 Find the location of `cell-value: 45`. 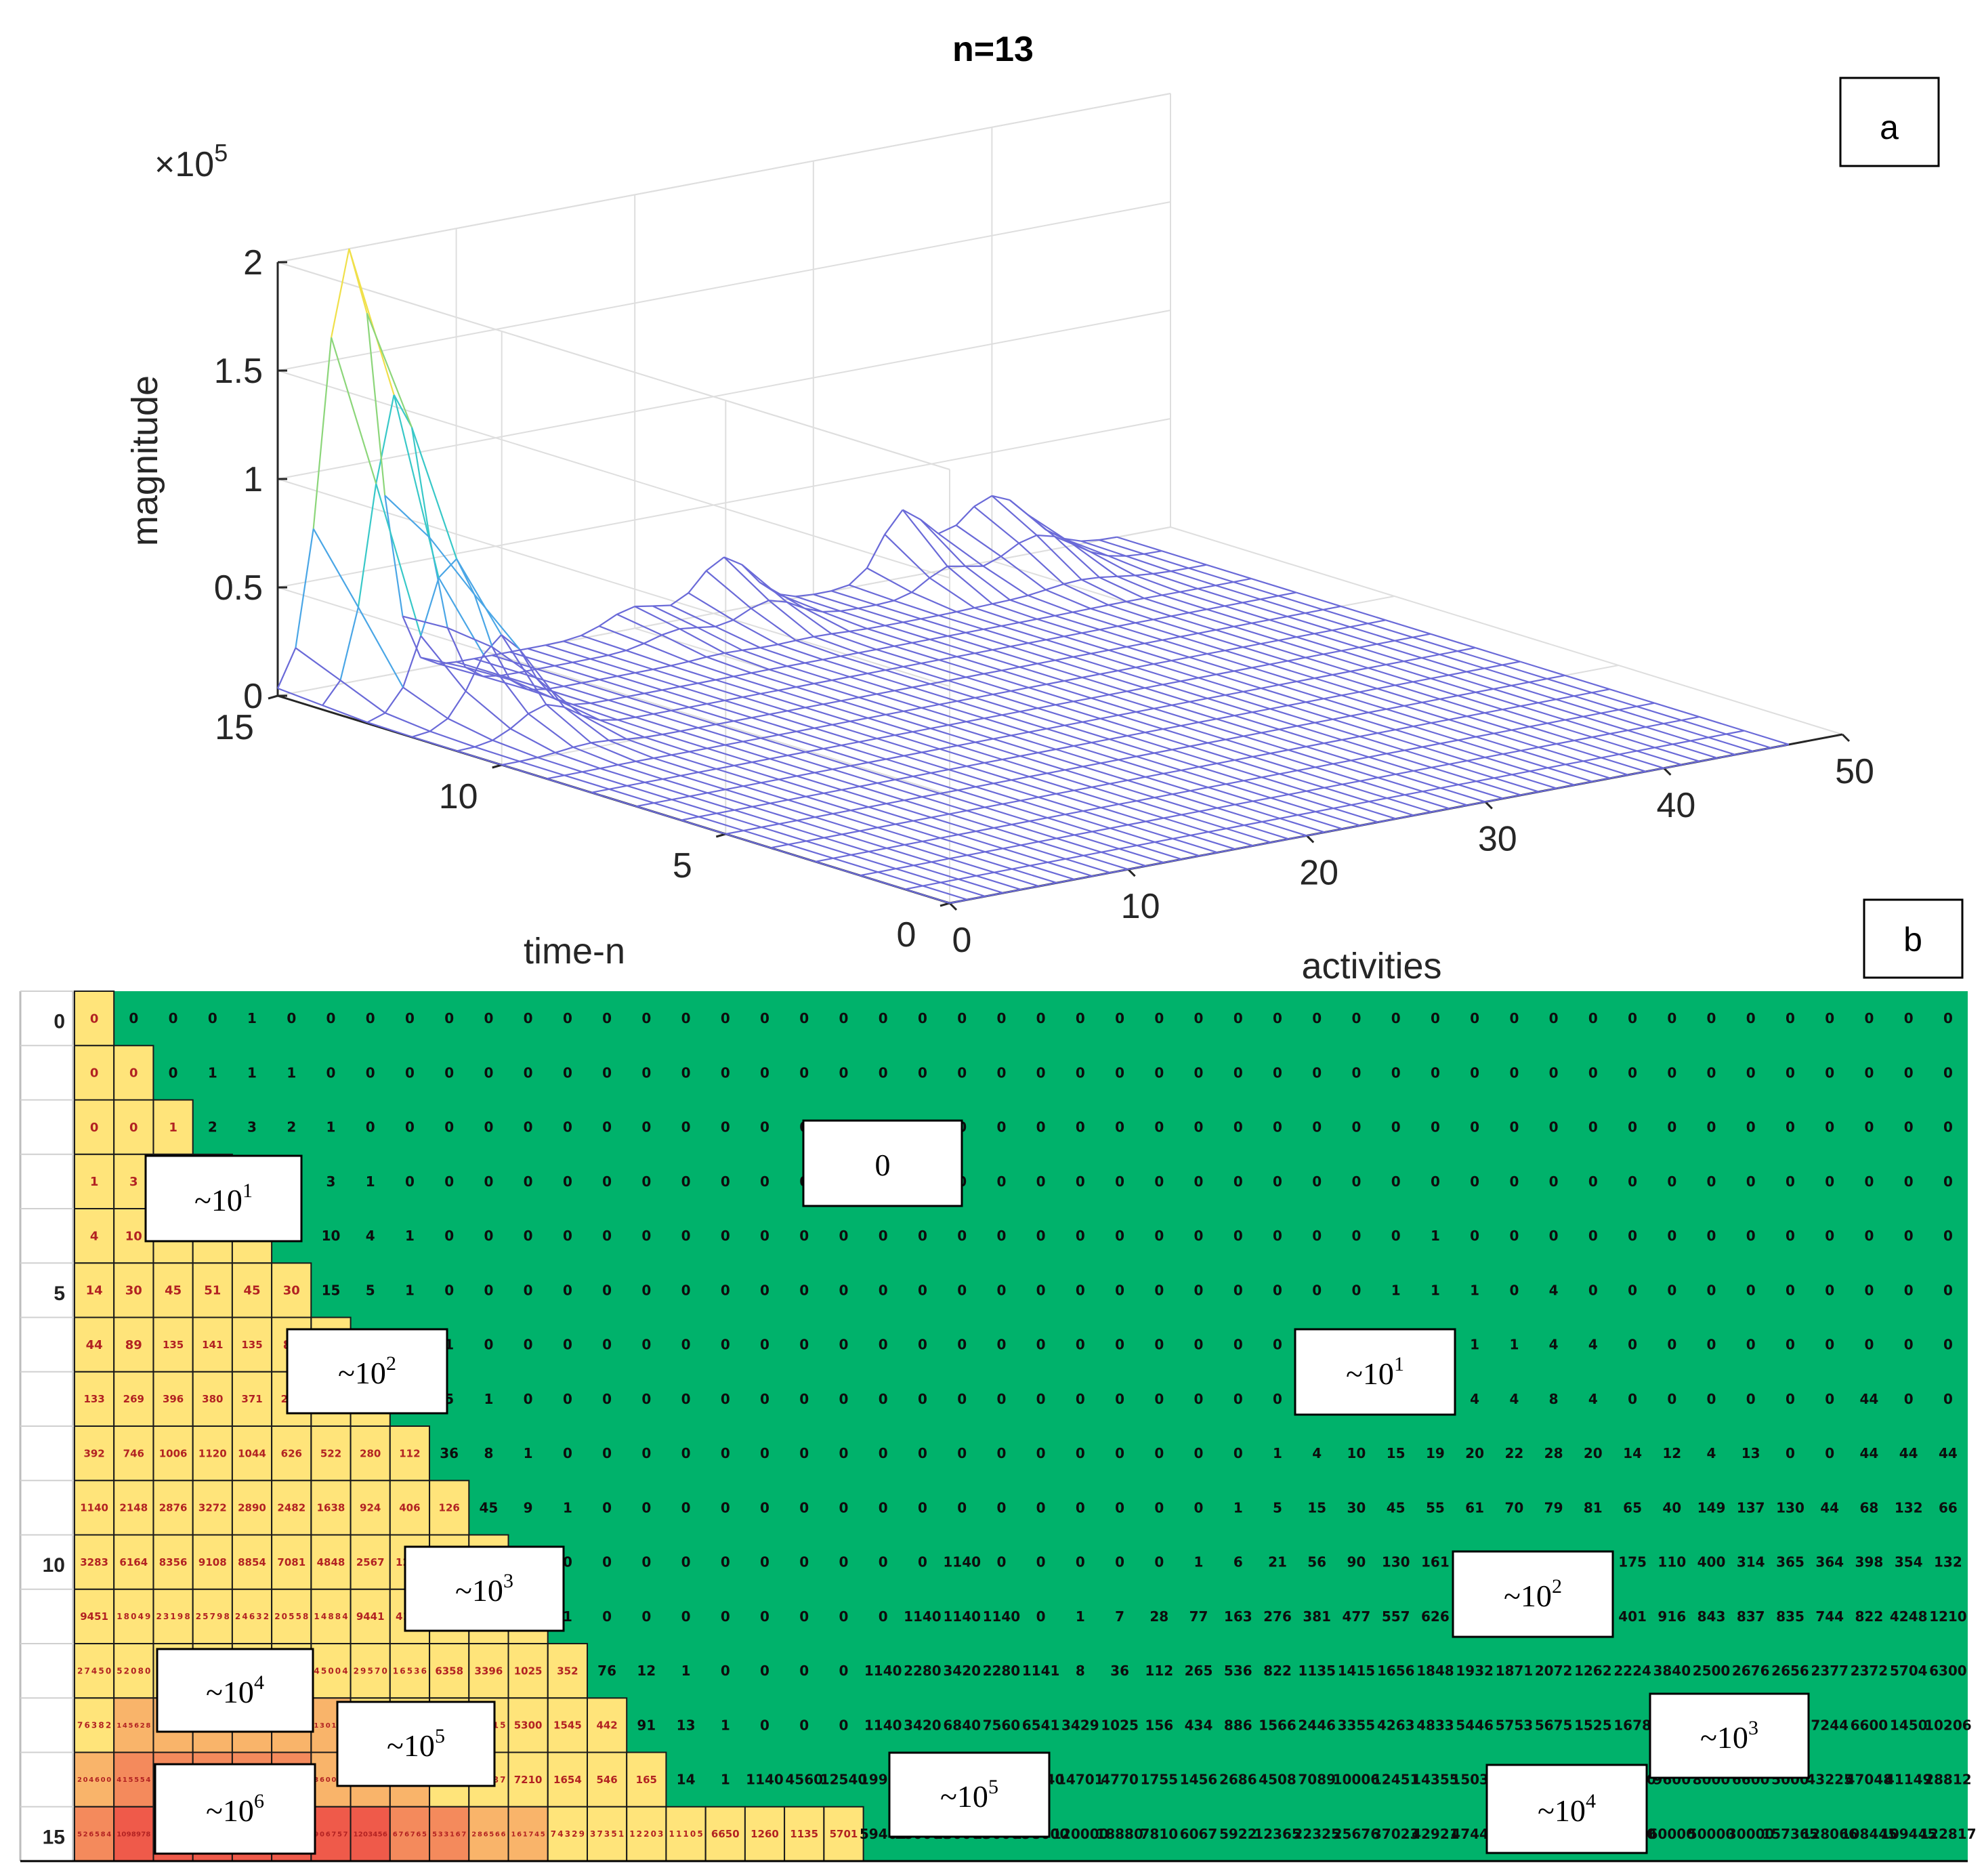

cell-value: 45 is located at coordinates (174, 1291).